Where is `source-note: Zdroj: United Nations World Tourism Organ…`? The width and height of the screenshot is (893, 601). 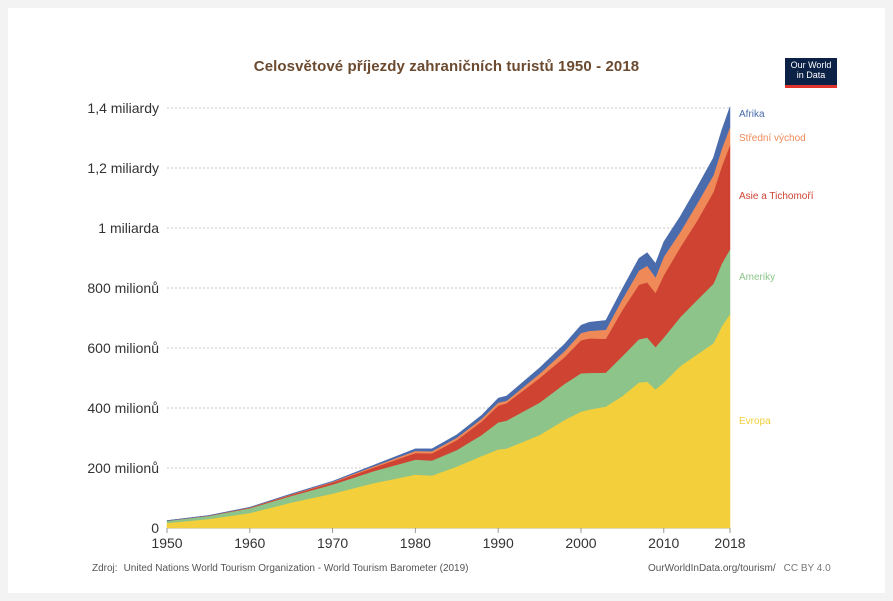 source-note: Zdroj: United Nations World Tourism Organ… is located at coordinates (280, 568).